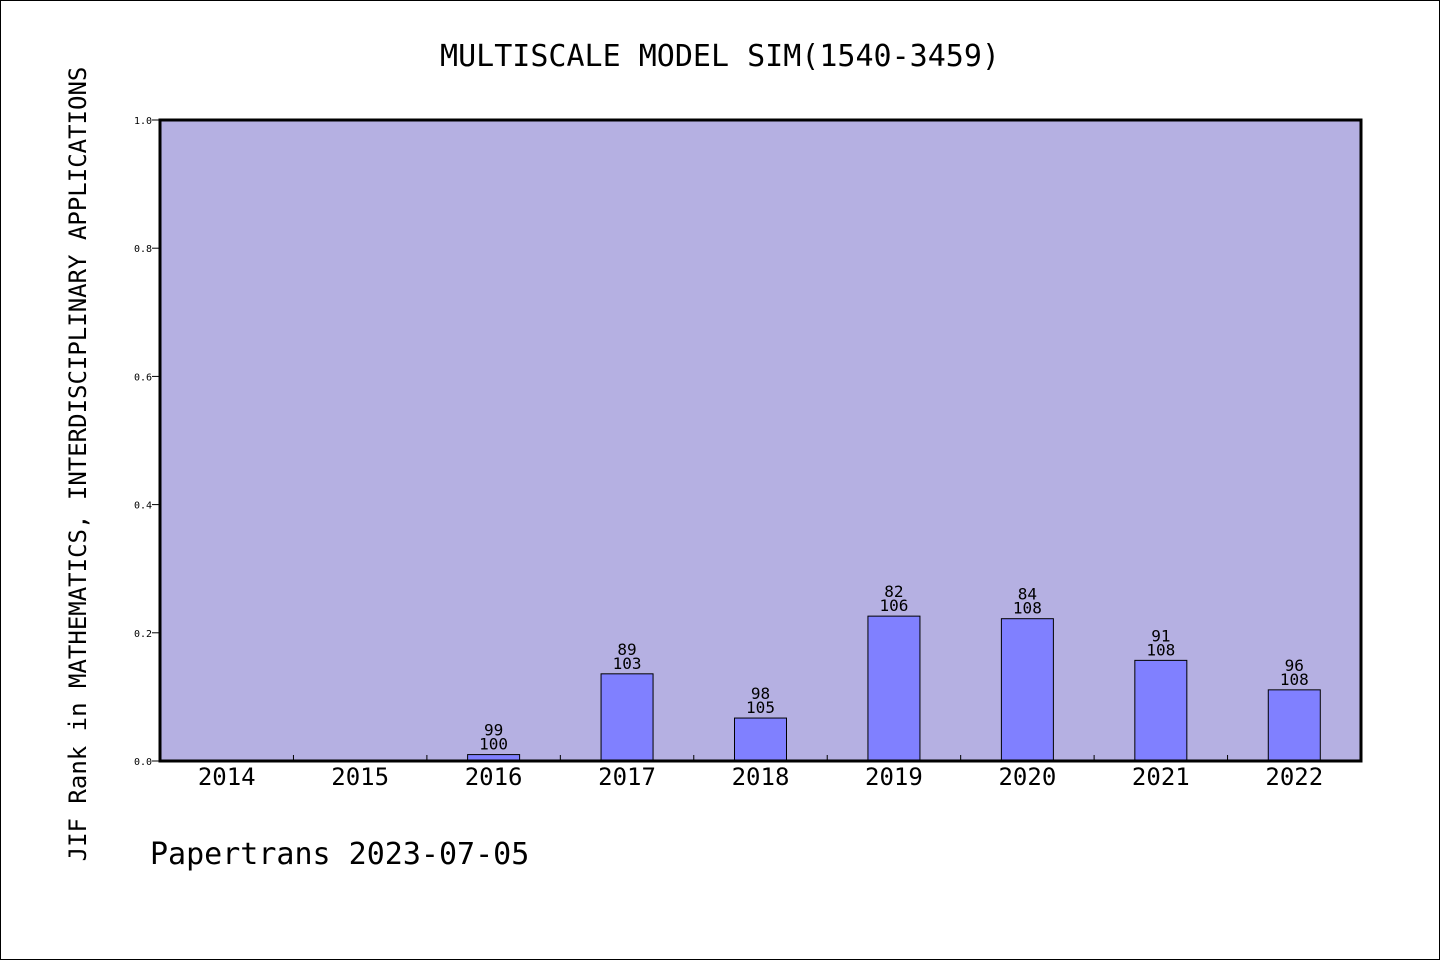 The width and height of the screenshot is (1440, 960). I want to click on y-tick-label: 0.0, so click(143, 762).